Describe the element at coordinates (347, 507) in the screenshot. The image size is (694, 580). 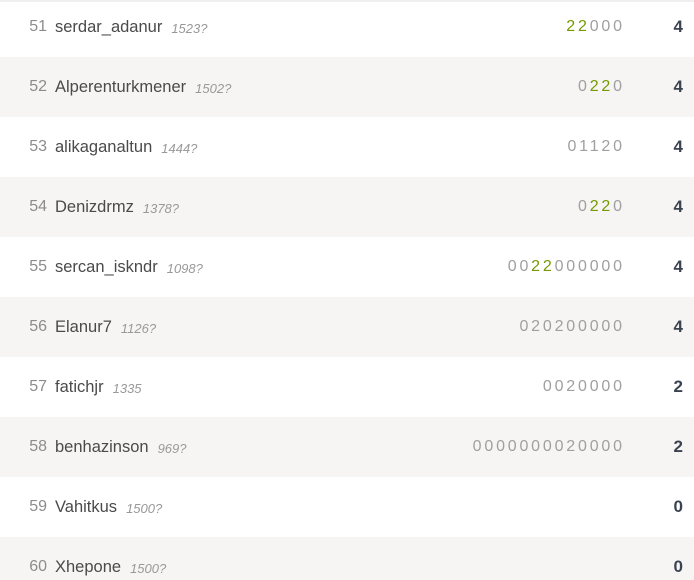
I see `standing-row: 59 Vahitkus 1500? 0` at that location.